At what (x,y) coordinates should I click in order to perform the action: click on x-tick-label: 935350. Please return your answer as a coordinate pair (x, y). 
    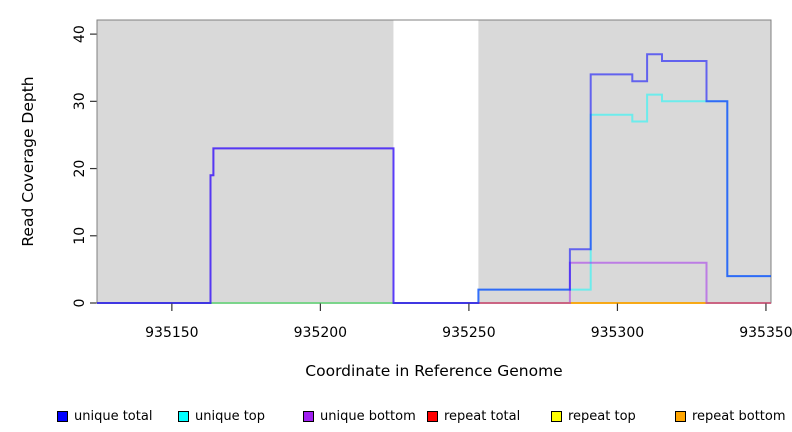
    Looking at the image, I should click on (765, 333).